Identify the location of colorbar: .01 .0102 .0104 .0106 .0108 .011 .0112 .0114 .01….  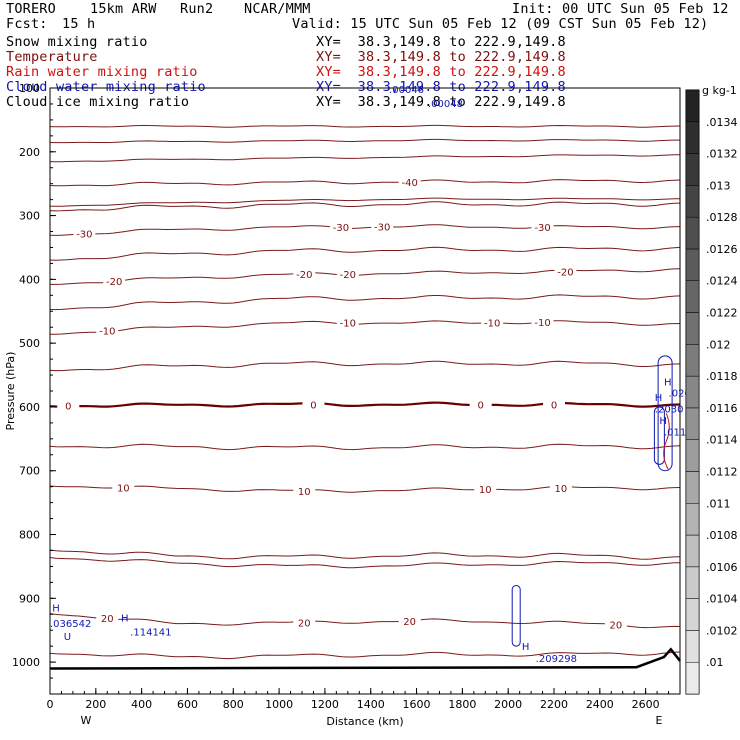
(711, 389).